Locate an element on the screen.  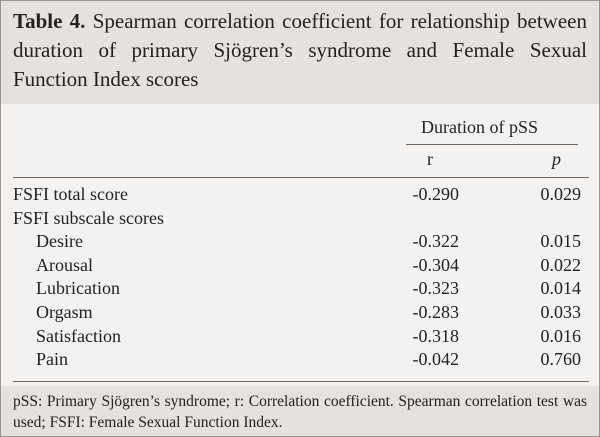
cell: 0.014 is located at coordinates (561, 288).